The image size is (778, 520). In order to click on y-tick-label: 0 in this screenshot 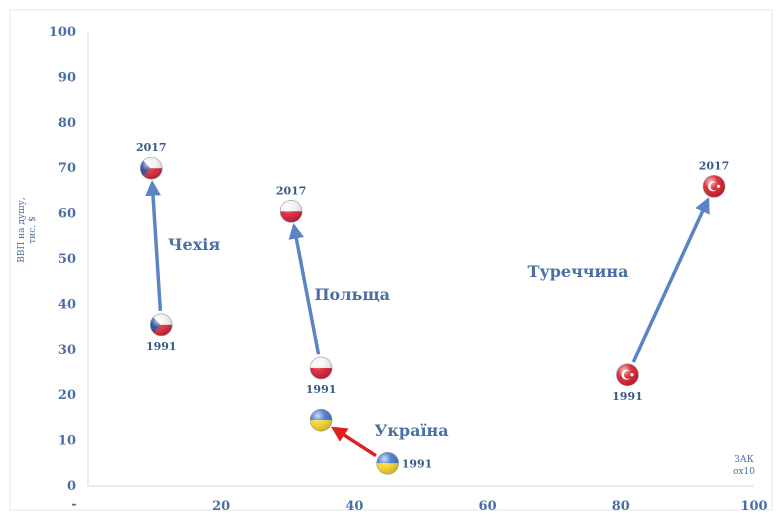, I will do `click(71, 486)`.